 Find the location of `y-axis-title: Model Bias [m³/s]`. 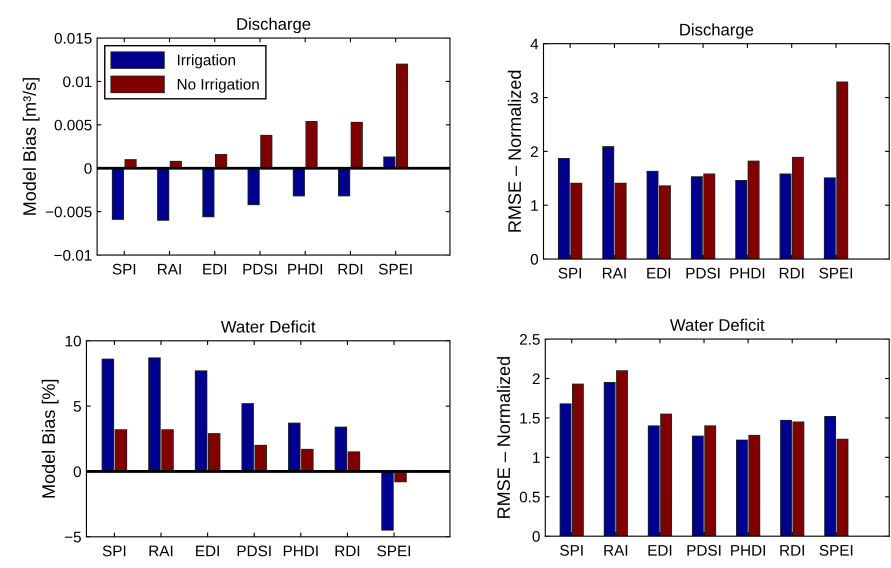

y-axis-title: Model Bias [m³/s] is located at coordinates (31, 146).